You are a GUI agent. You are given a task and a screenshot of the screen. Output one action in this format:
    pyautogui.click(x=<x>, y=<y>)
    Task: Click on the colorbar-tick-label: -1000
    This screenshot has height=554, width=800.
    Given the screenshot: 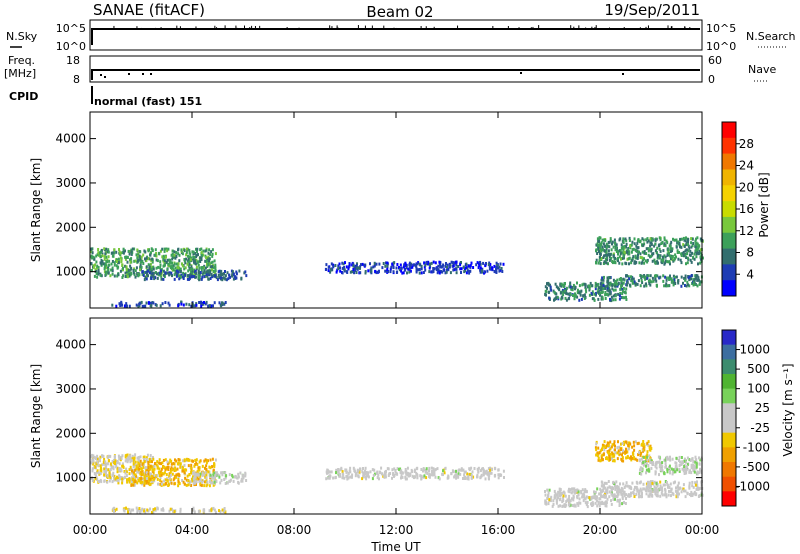 What is the action you would take?
    pyautogui.click(x=752, y=486)
    